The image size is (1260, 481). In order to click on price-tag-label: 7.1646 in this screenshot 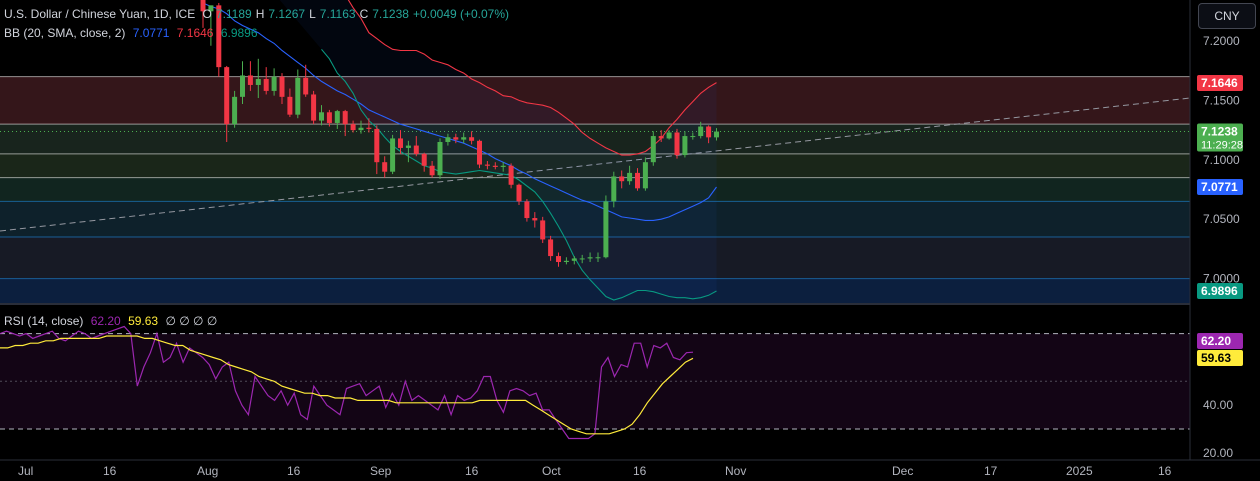, I will do `click(1219, 83)`.